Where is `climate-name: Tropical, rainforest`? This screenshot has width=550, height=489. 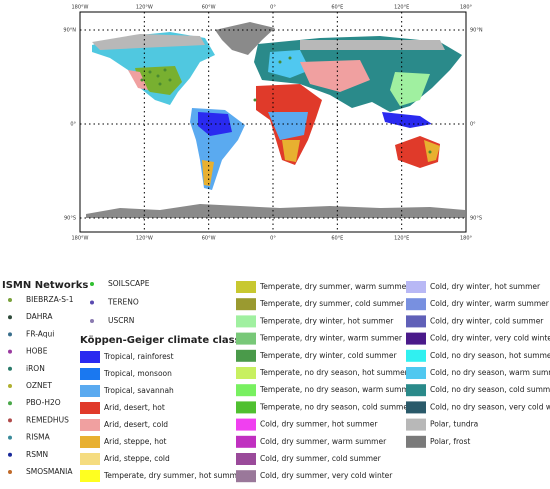
climate-name: Tropical, rainforest is located at coordinates (138, 356).